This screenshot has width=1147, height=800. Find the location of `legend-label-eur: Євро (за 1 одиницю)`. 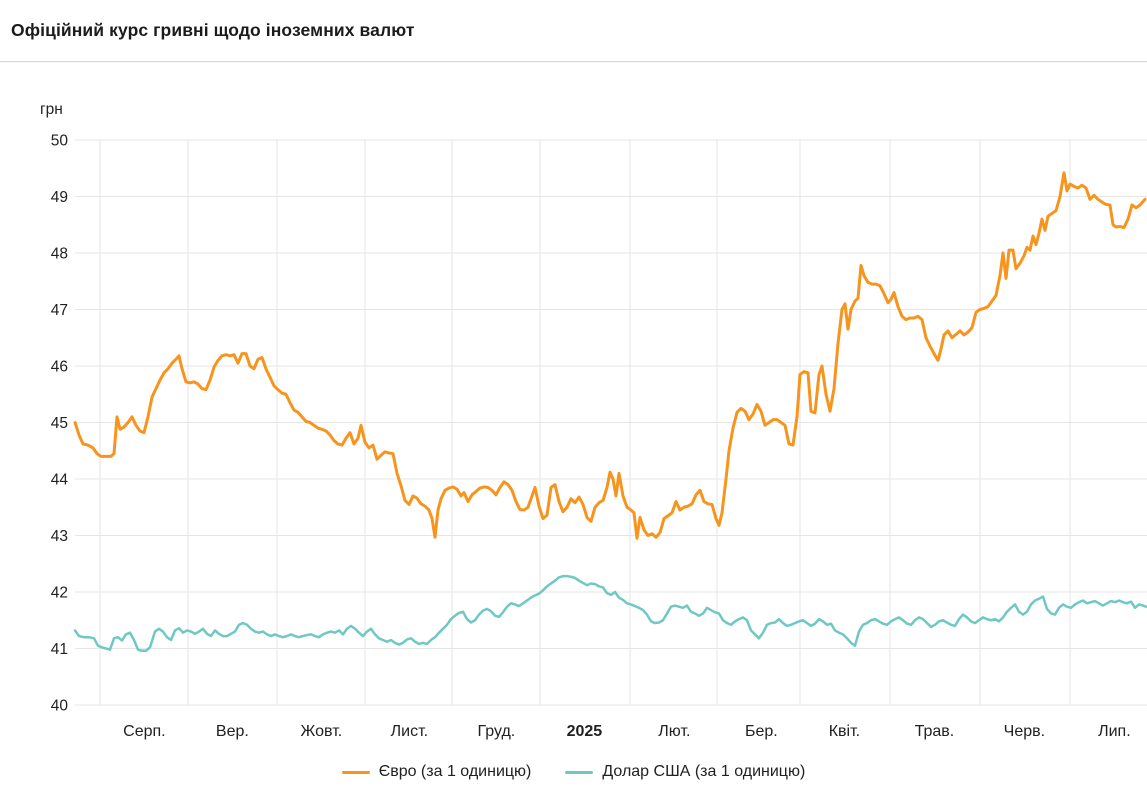

legend-label-eur: Євро (за 1 одиницю) is located at coordinates (455, 771).